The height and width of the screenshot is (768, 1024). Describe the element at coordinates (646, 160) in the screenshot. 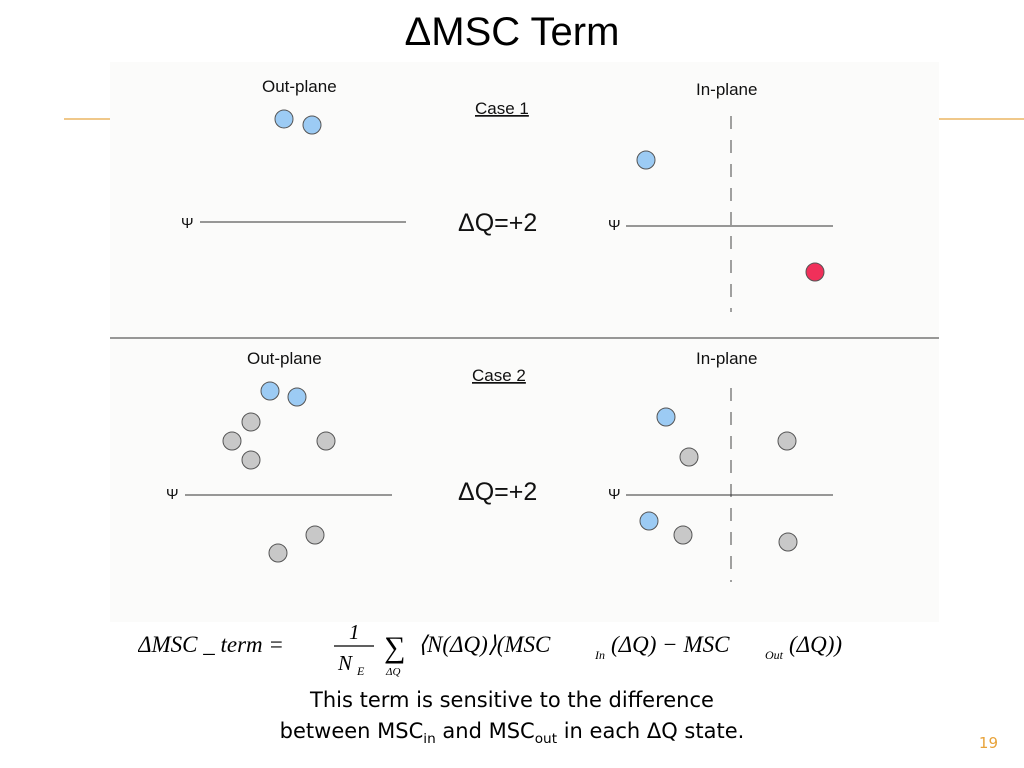

I see `case1-in-blue-particle` at that location.